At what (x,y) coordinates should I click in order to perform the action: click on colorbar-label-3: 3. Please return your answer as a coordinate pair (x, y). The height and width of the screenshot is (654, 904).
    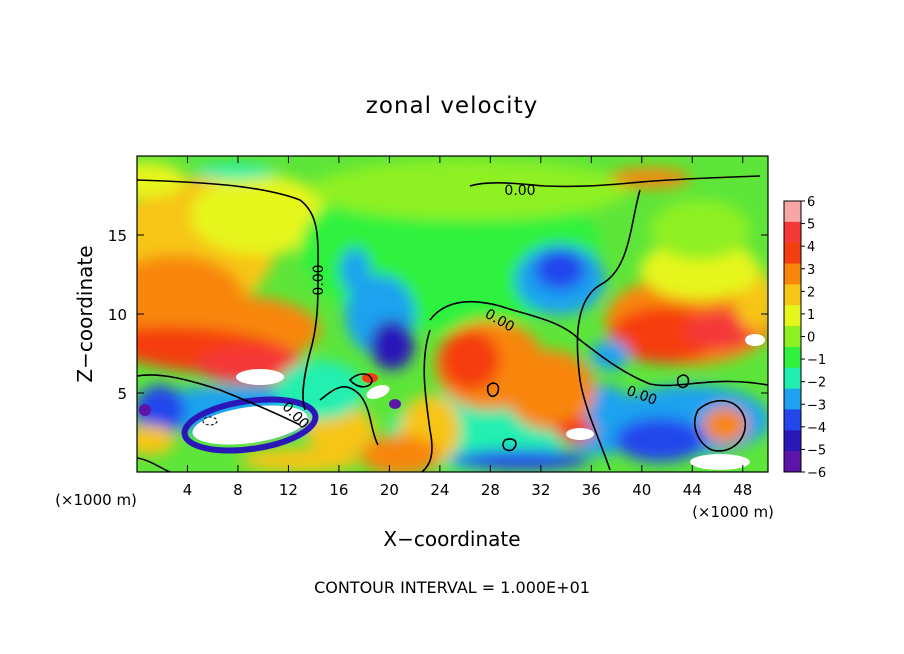
    Looking at the image, I should click on (811, 270).